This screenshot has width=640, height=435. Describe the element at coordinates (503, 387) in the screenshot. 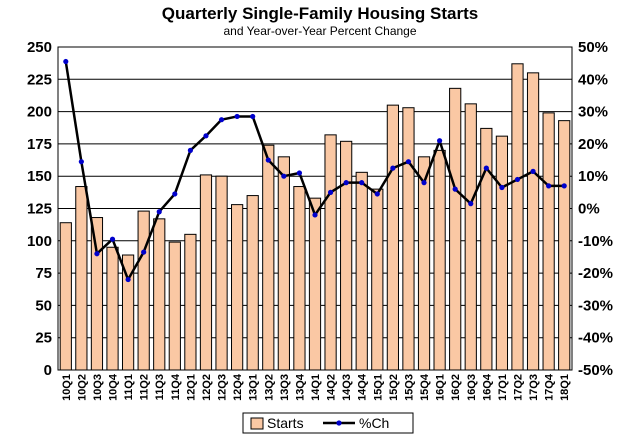

I see `x-axis-tick-label: 17Q1` at that location.